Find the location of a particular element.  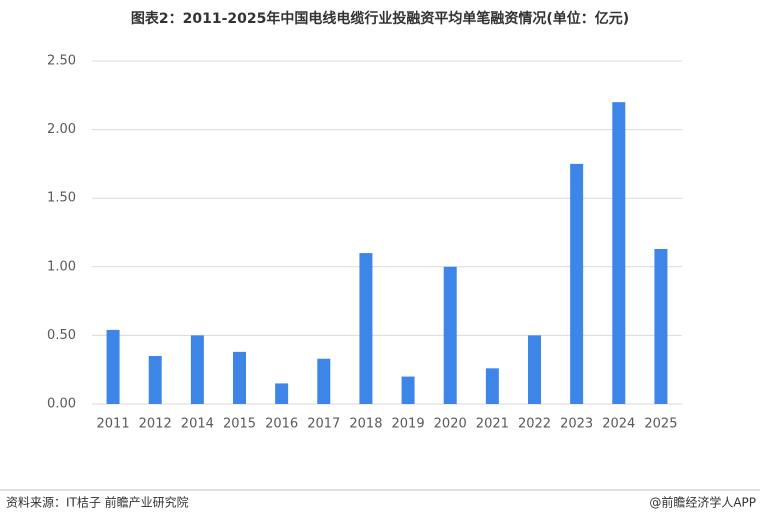

y-tick-label: 1.00 is located at coordinates (61, 266).